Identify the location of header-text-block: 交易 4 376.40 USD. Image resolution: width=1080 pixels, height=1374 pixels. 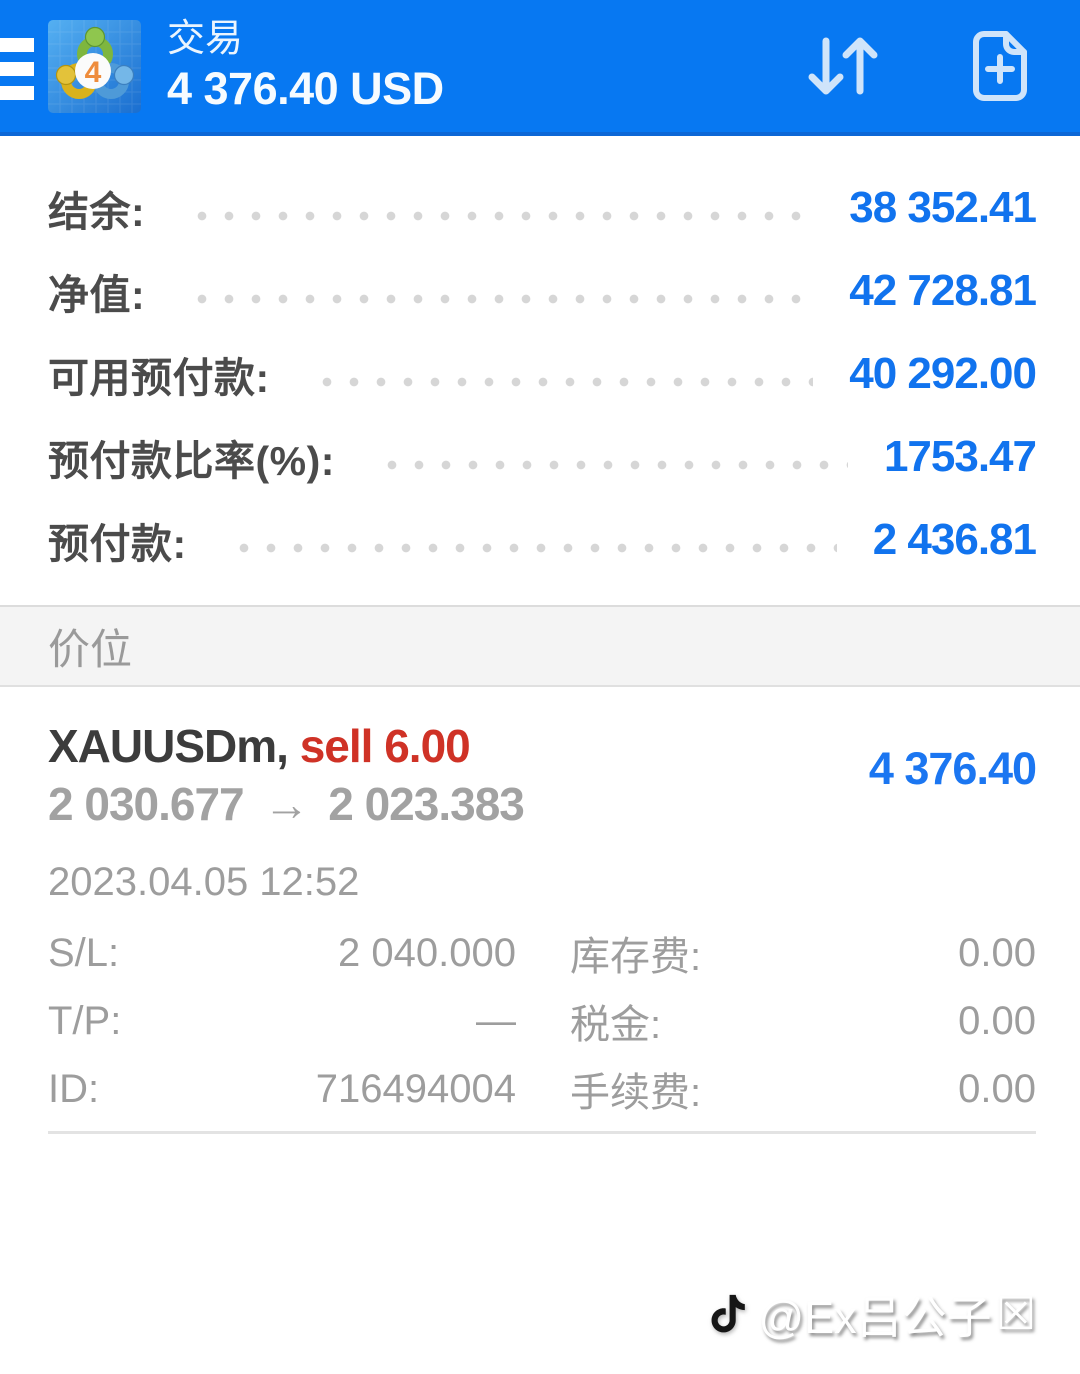
(305, 66).